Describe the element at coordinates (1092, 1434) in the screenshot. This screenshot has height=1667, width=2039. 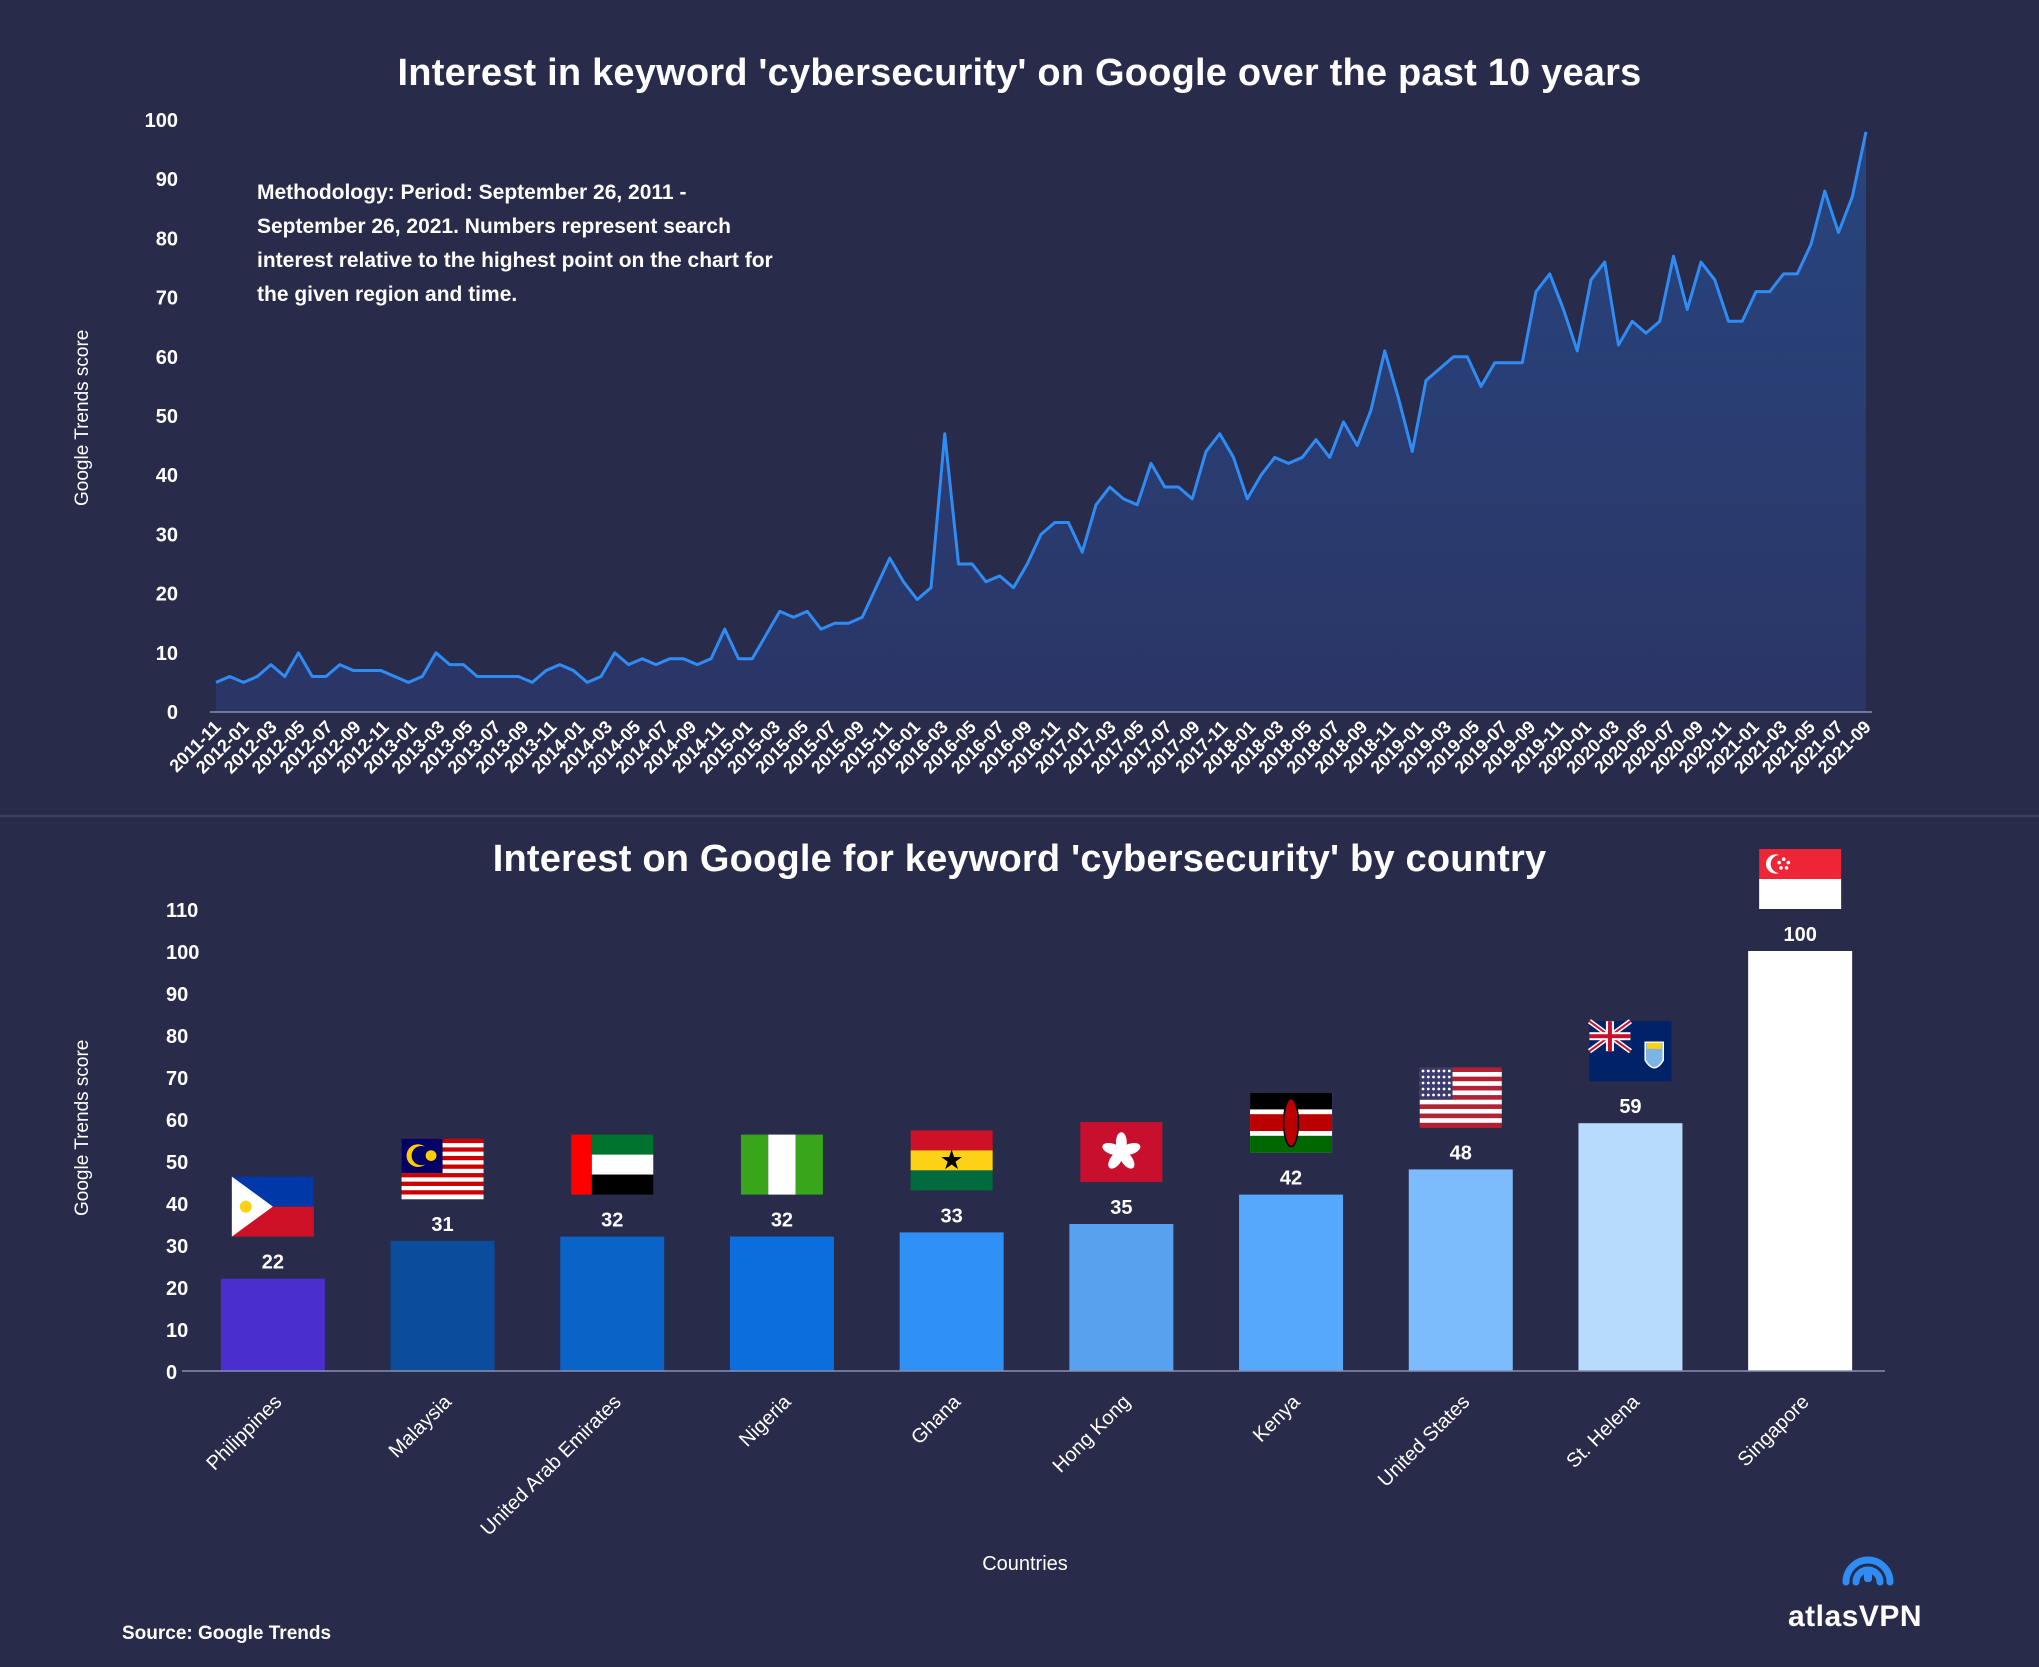
I see `category-label: Hong Kong` at that location.